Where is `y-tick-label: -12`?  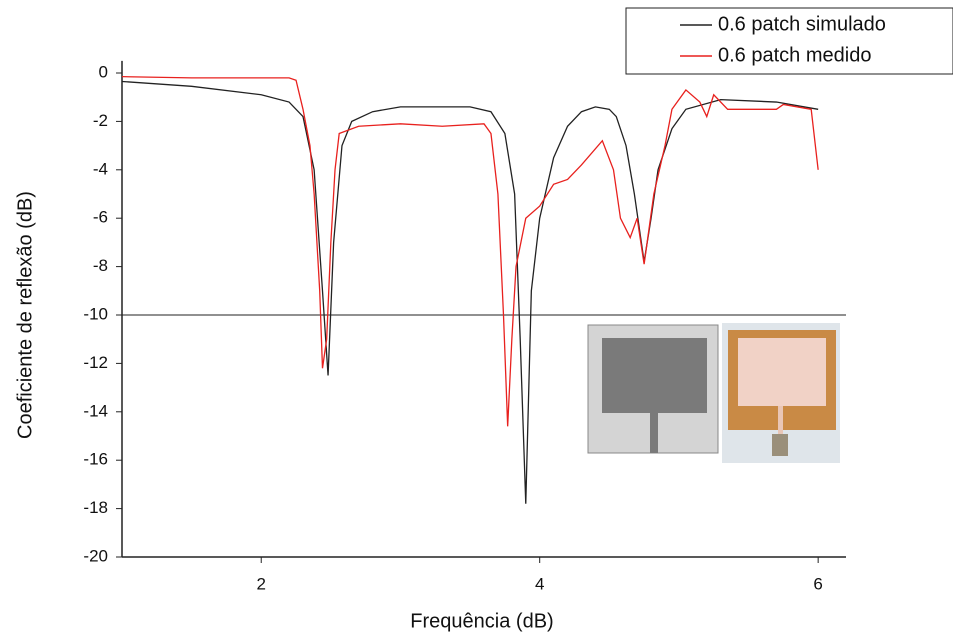 y-tick-label: -12 is located at coordinates (95, 362).